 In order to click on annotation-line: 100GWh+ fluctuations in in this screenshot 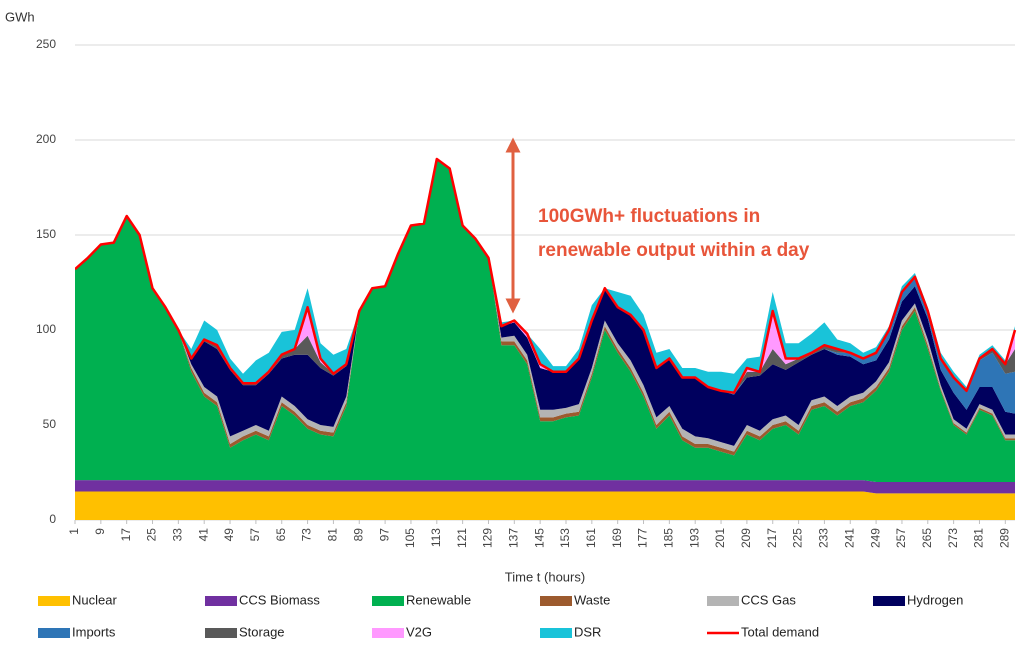, I will do `click(649, 216)`.